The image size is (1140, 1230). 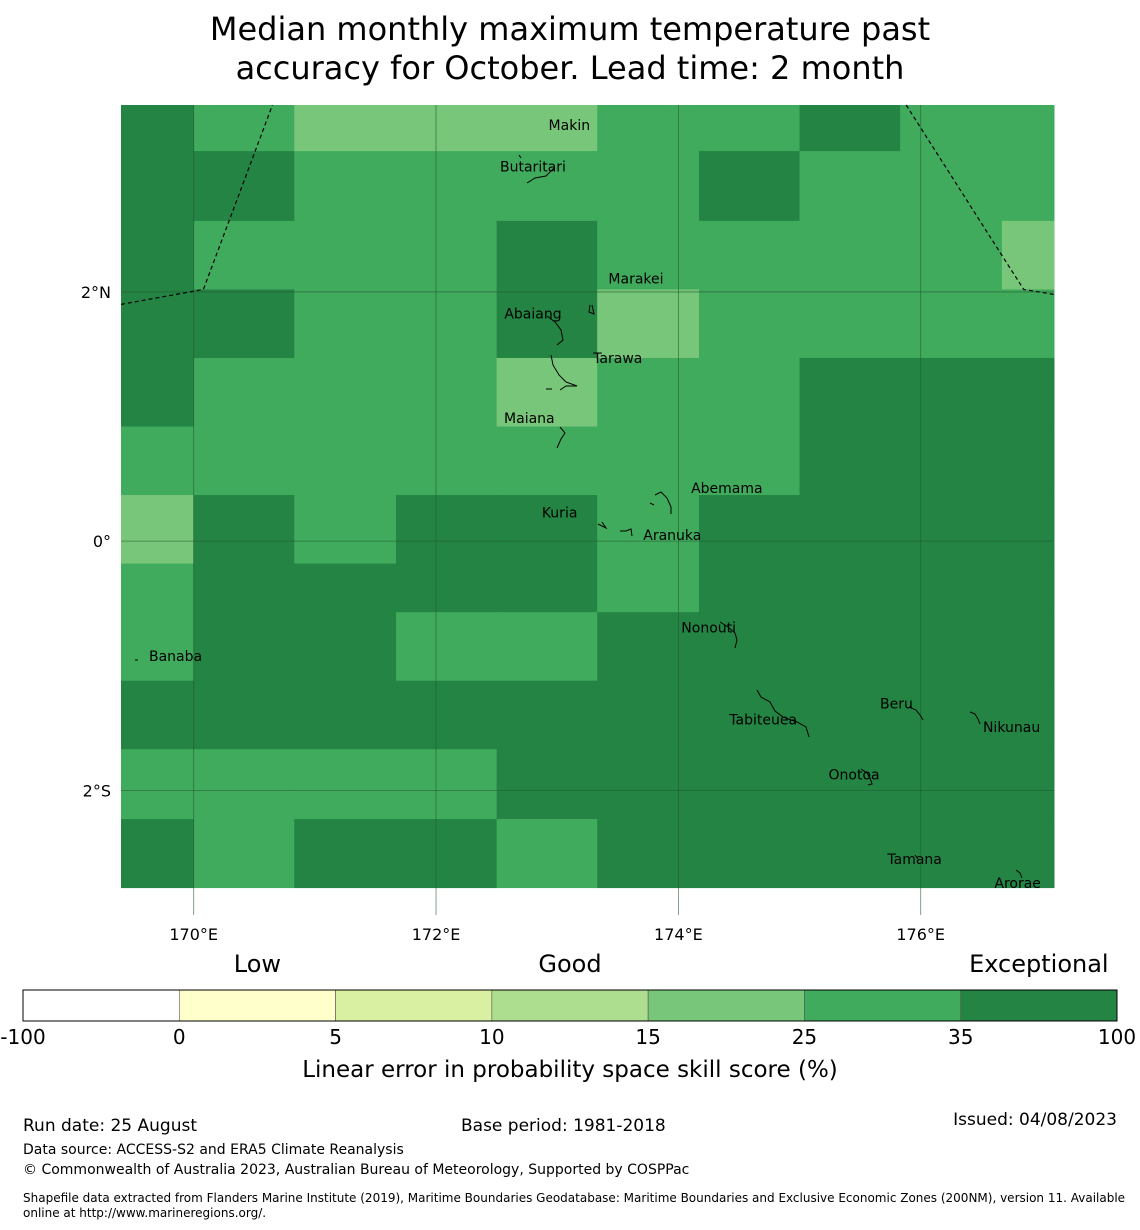 What do you see at coordinates (102, 541) in the screenshot?
I see `lat-tick-label: 0°` at bounding box center [102, 541].